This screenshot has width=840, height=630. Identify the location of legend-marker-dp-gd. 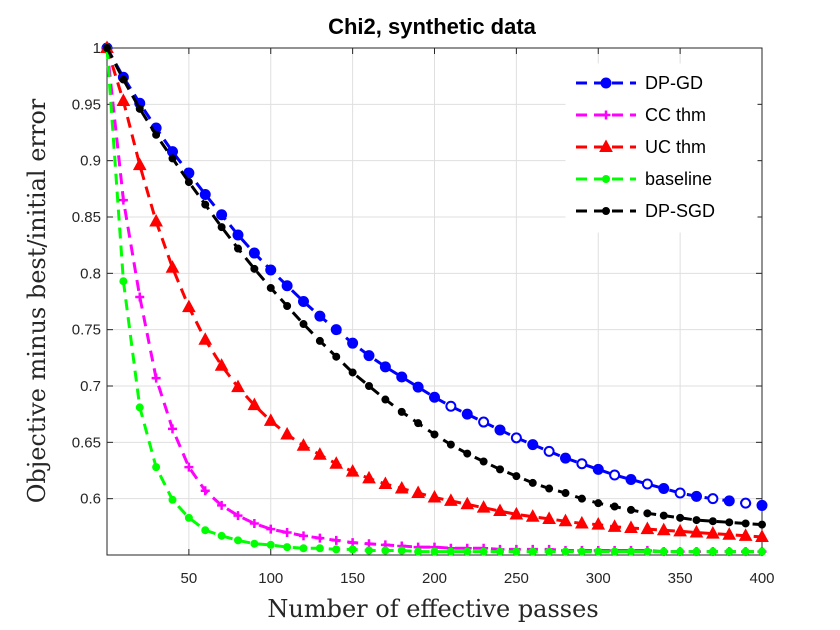
(606, 83).